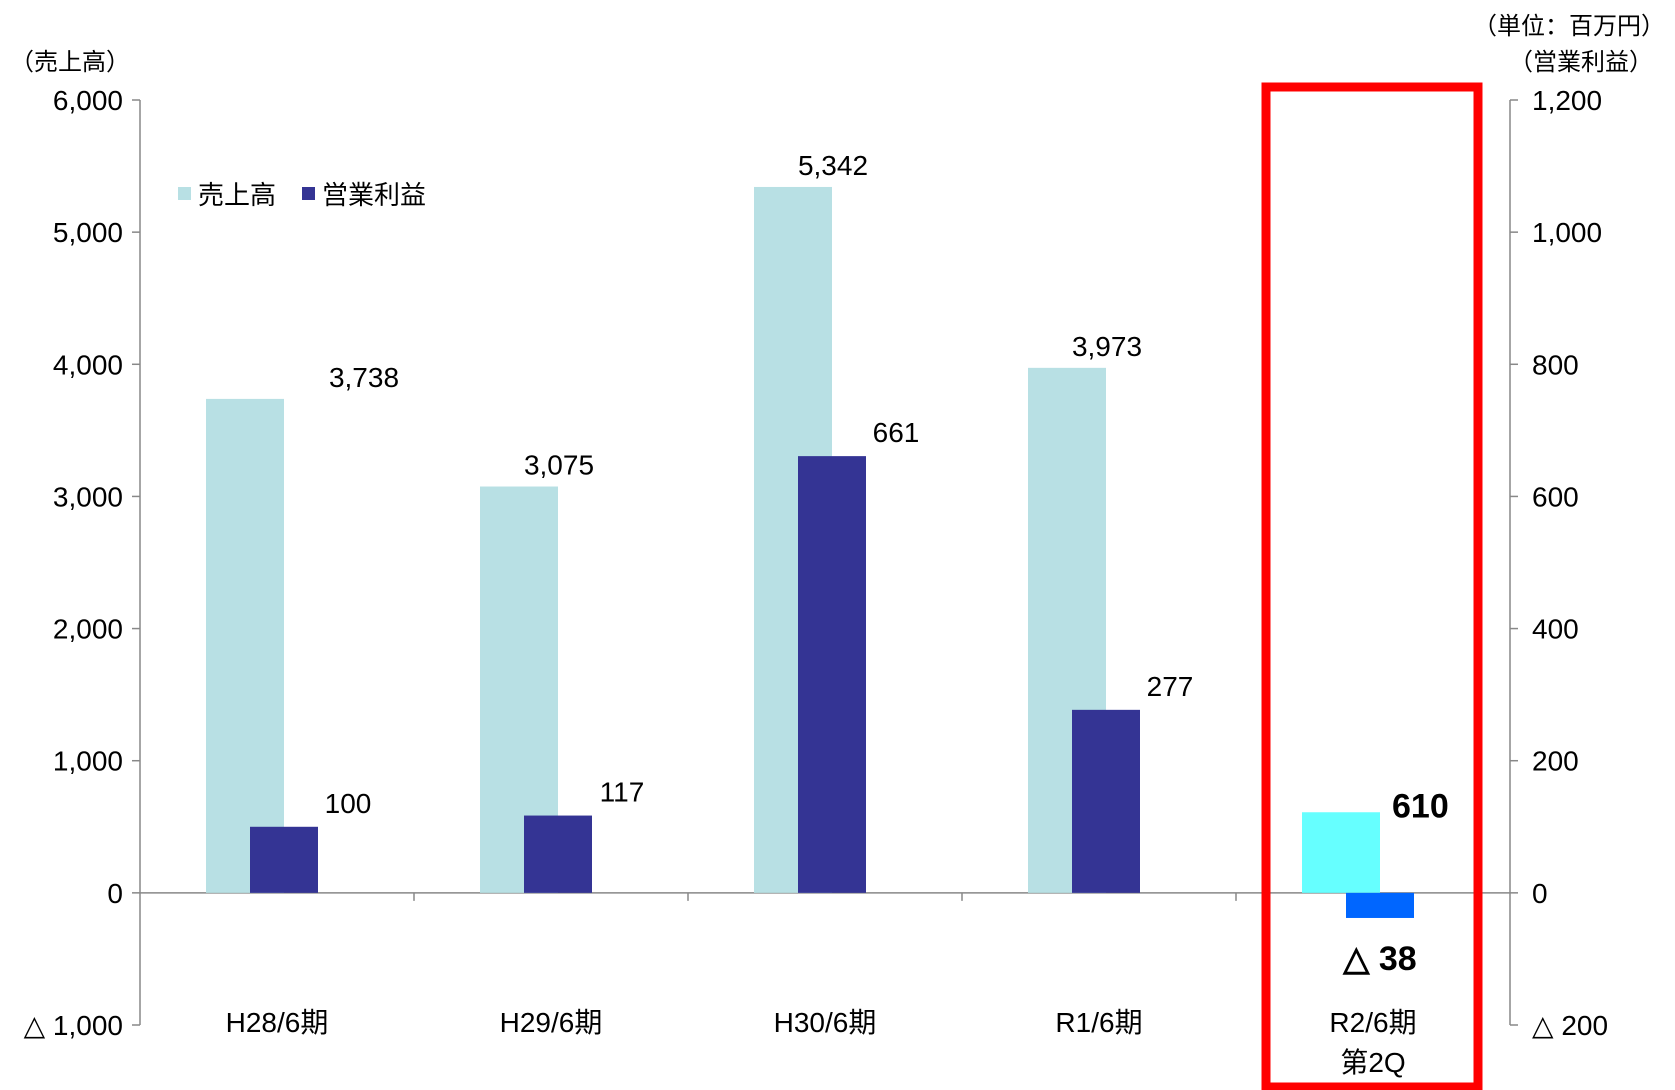 The image size is (1675, 1090). I want to click on category-label: R2/6期, so click(1372, 1022).